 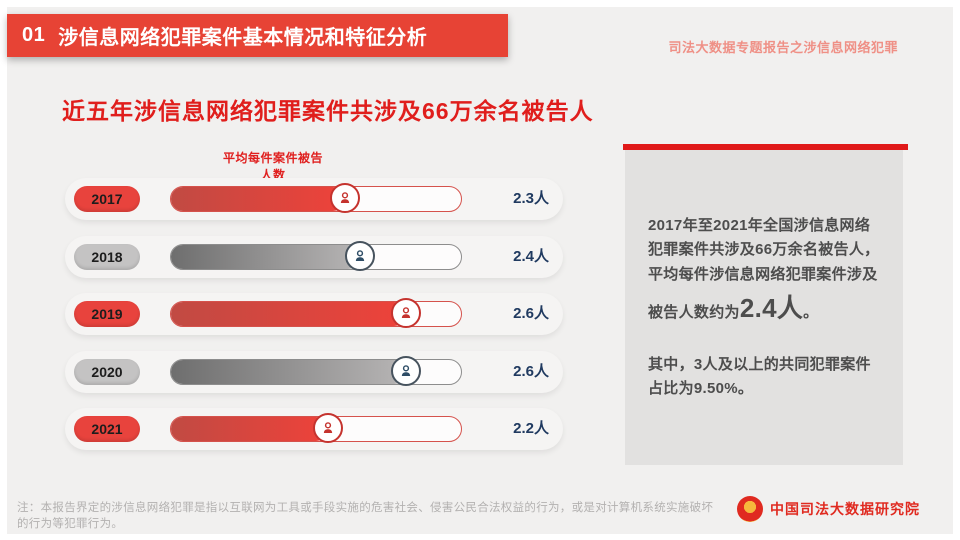 I want to click on year-label: 2017, so click(x=107, y=199).